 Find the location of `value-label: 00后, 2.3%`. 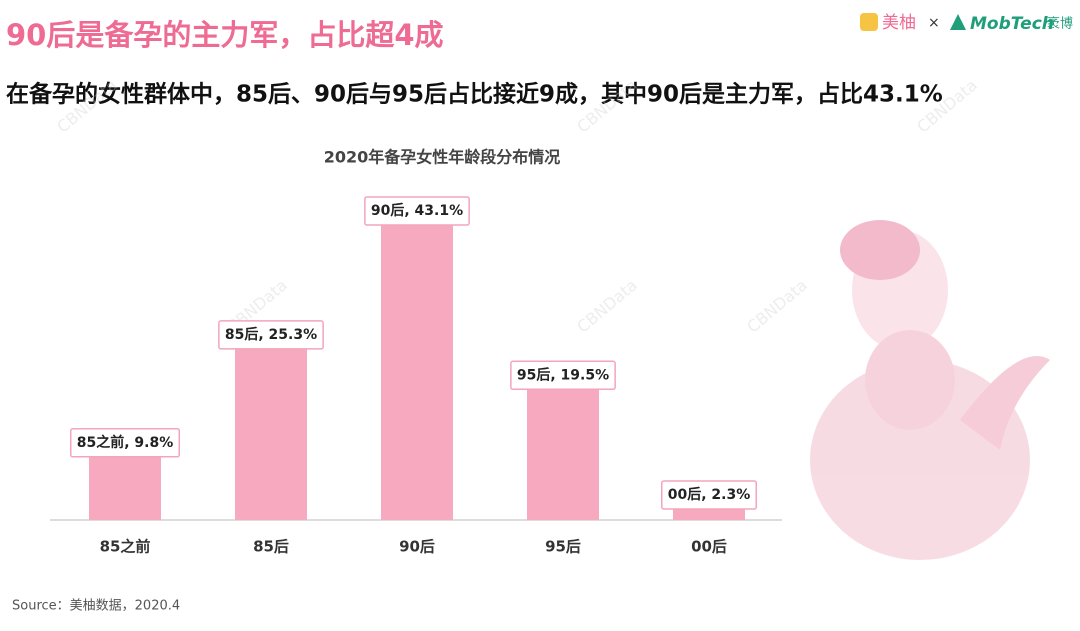

value-label: 00后, 2.3% is located at coordinates (709, 494).